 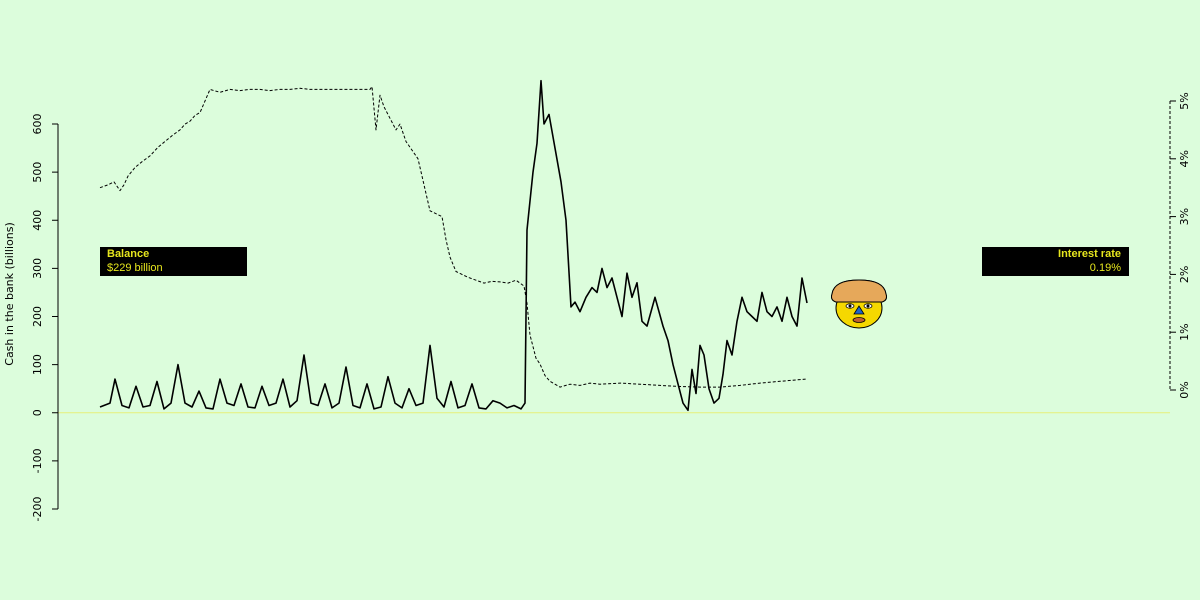 I want to click on y-tick-label-right: 4%, so click(x=1184, y=158).